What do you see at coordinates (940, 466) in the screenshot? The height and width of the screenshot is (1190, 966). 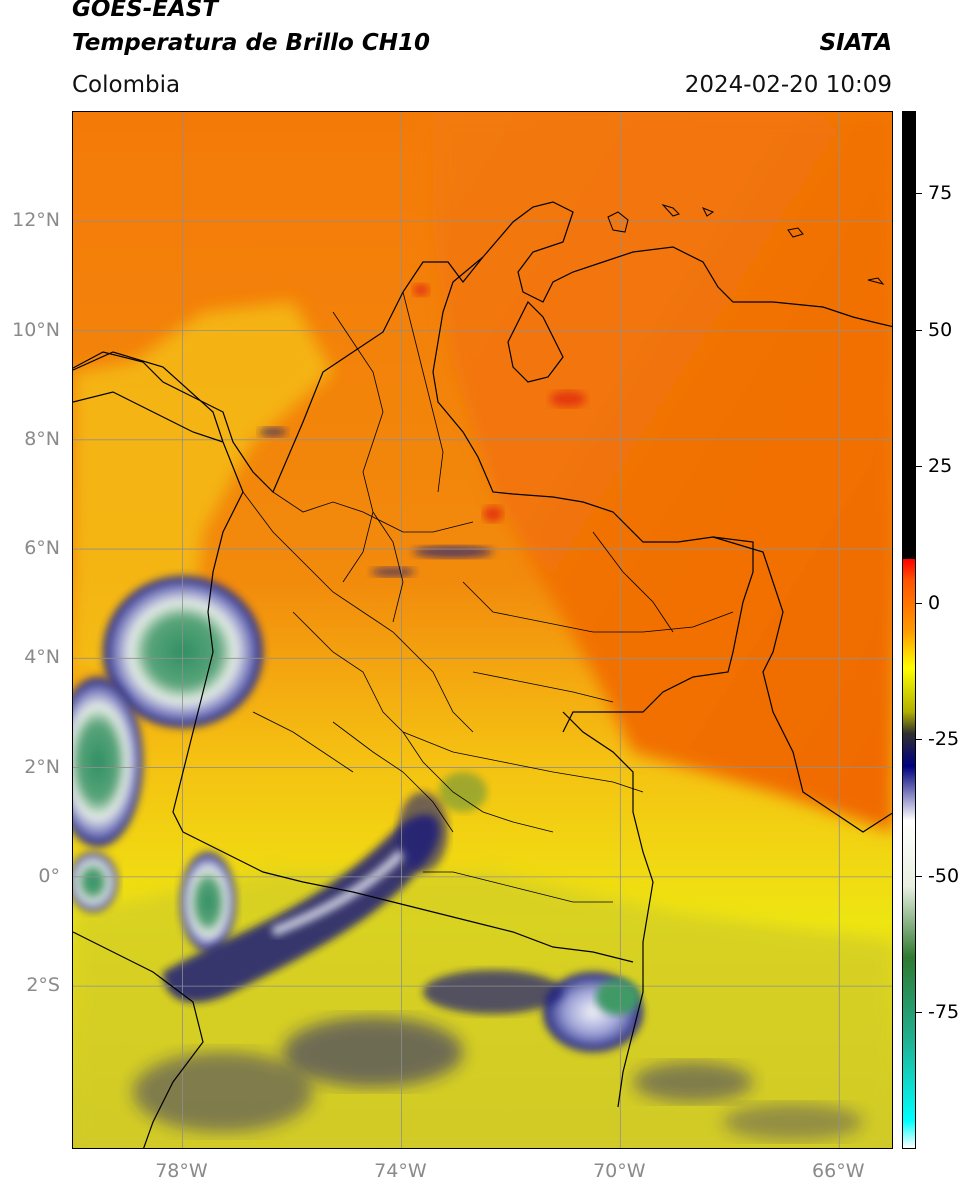 I see `colorbar-tick-label: 25` at bounding box center [940, 466].